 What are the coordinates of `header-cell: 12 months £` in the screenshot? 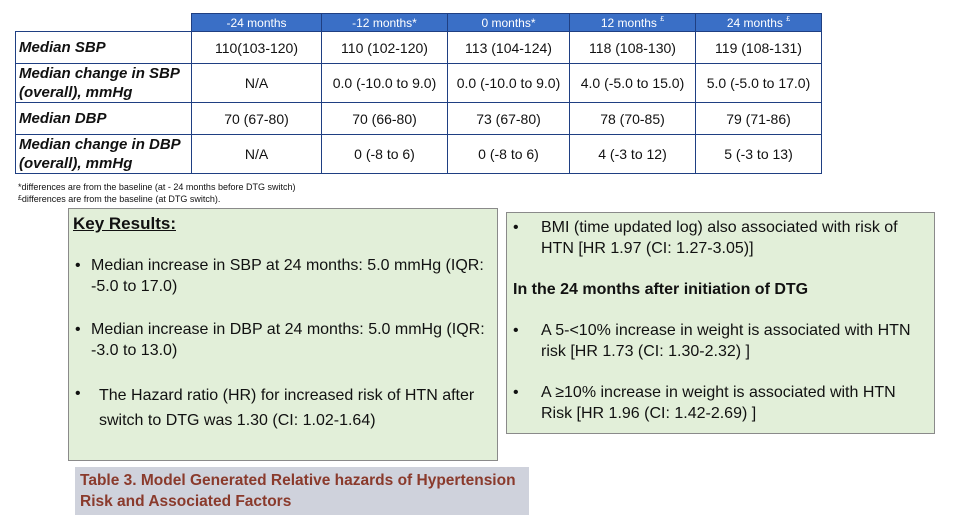 It's located at (632, 22).